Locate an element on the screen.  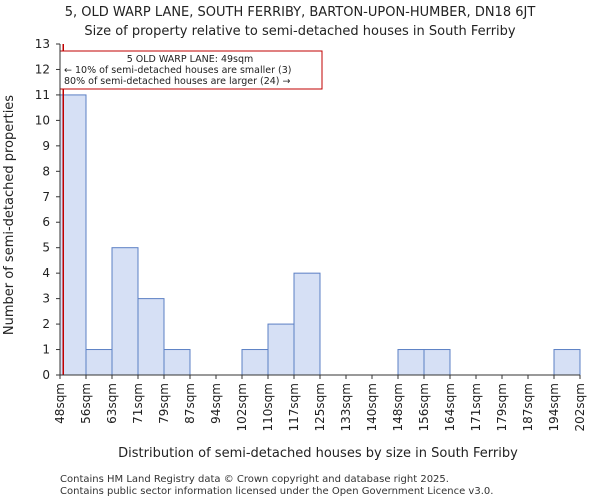
bar-117sqm is located at coordinates (307, 324).